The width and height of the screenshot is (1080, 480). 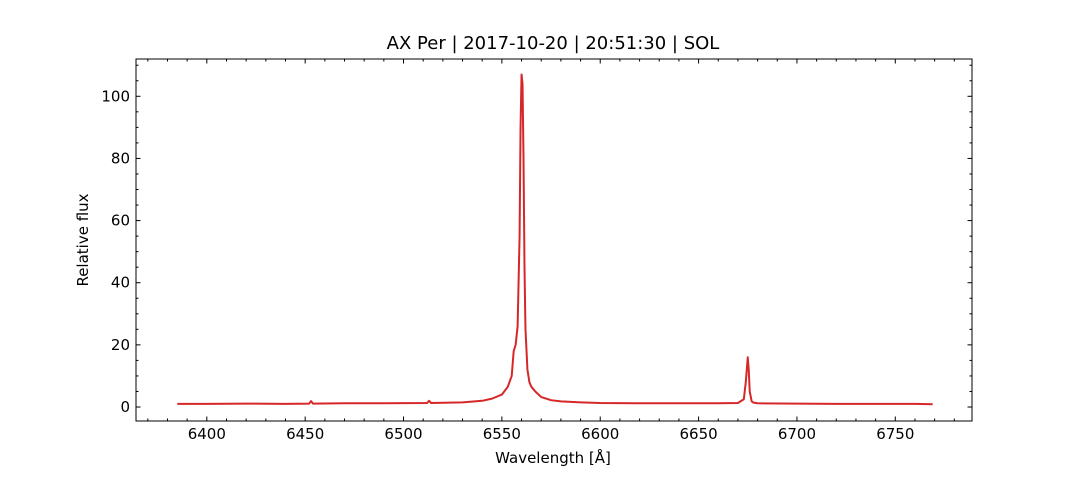 I want to click on x-tick-label: 6700, so click(x=797, y=434).